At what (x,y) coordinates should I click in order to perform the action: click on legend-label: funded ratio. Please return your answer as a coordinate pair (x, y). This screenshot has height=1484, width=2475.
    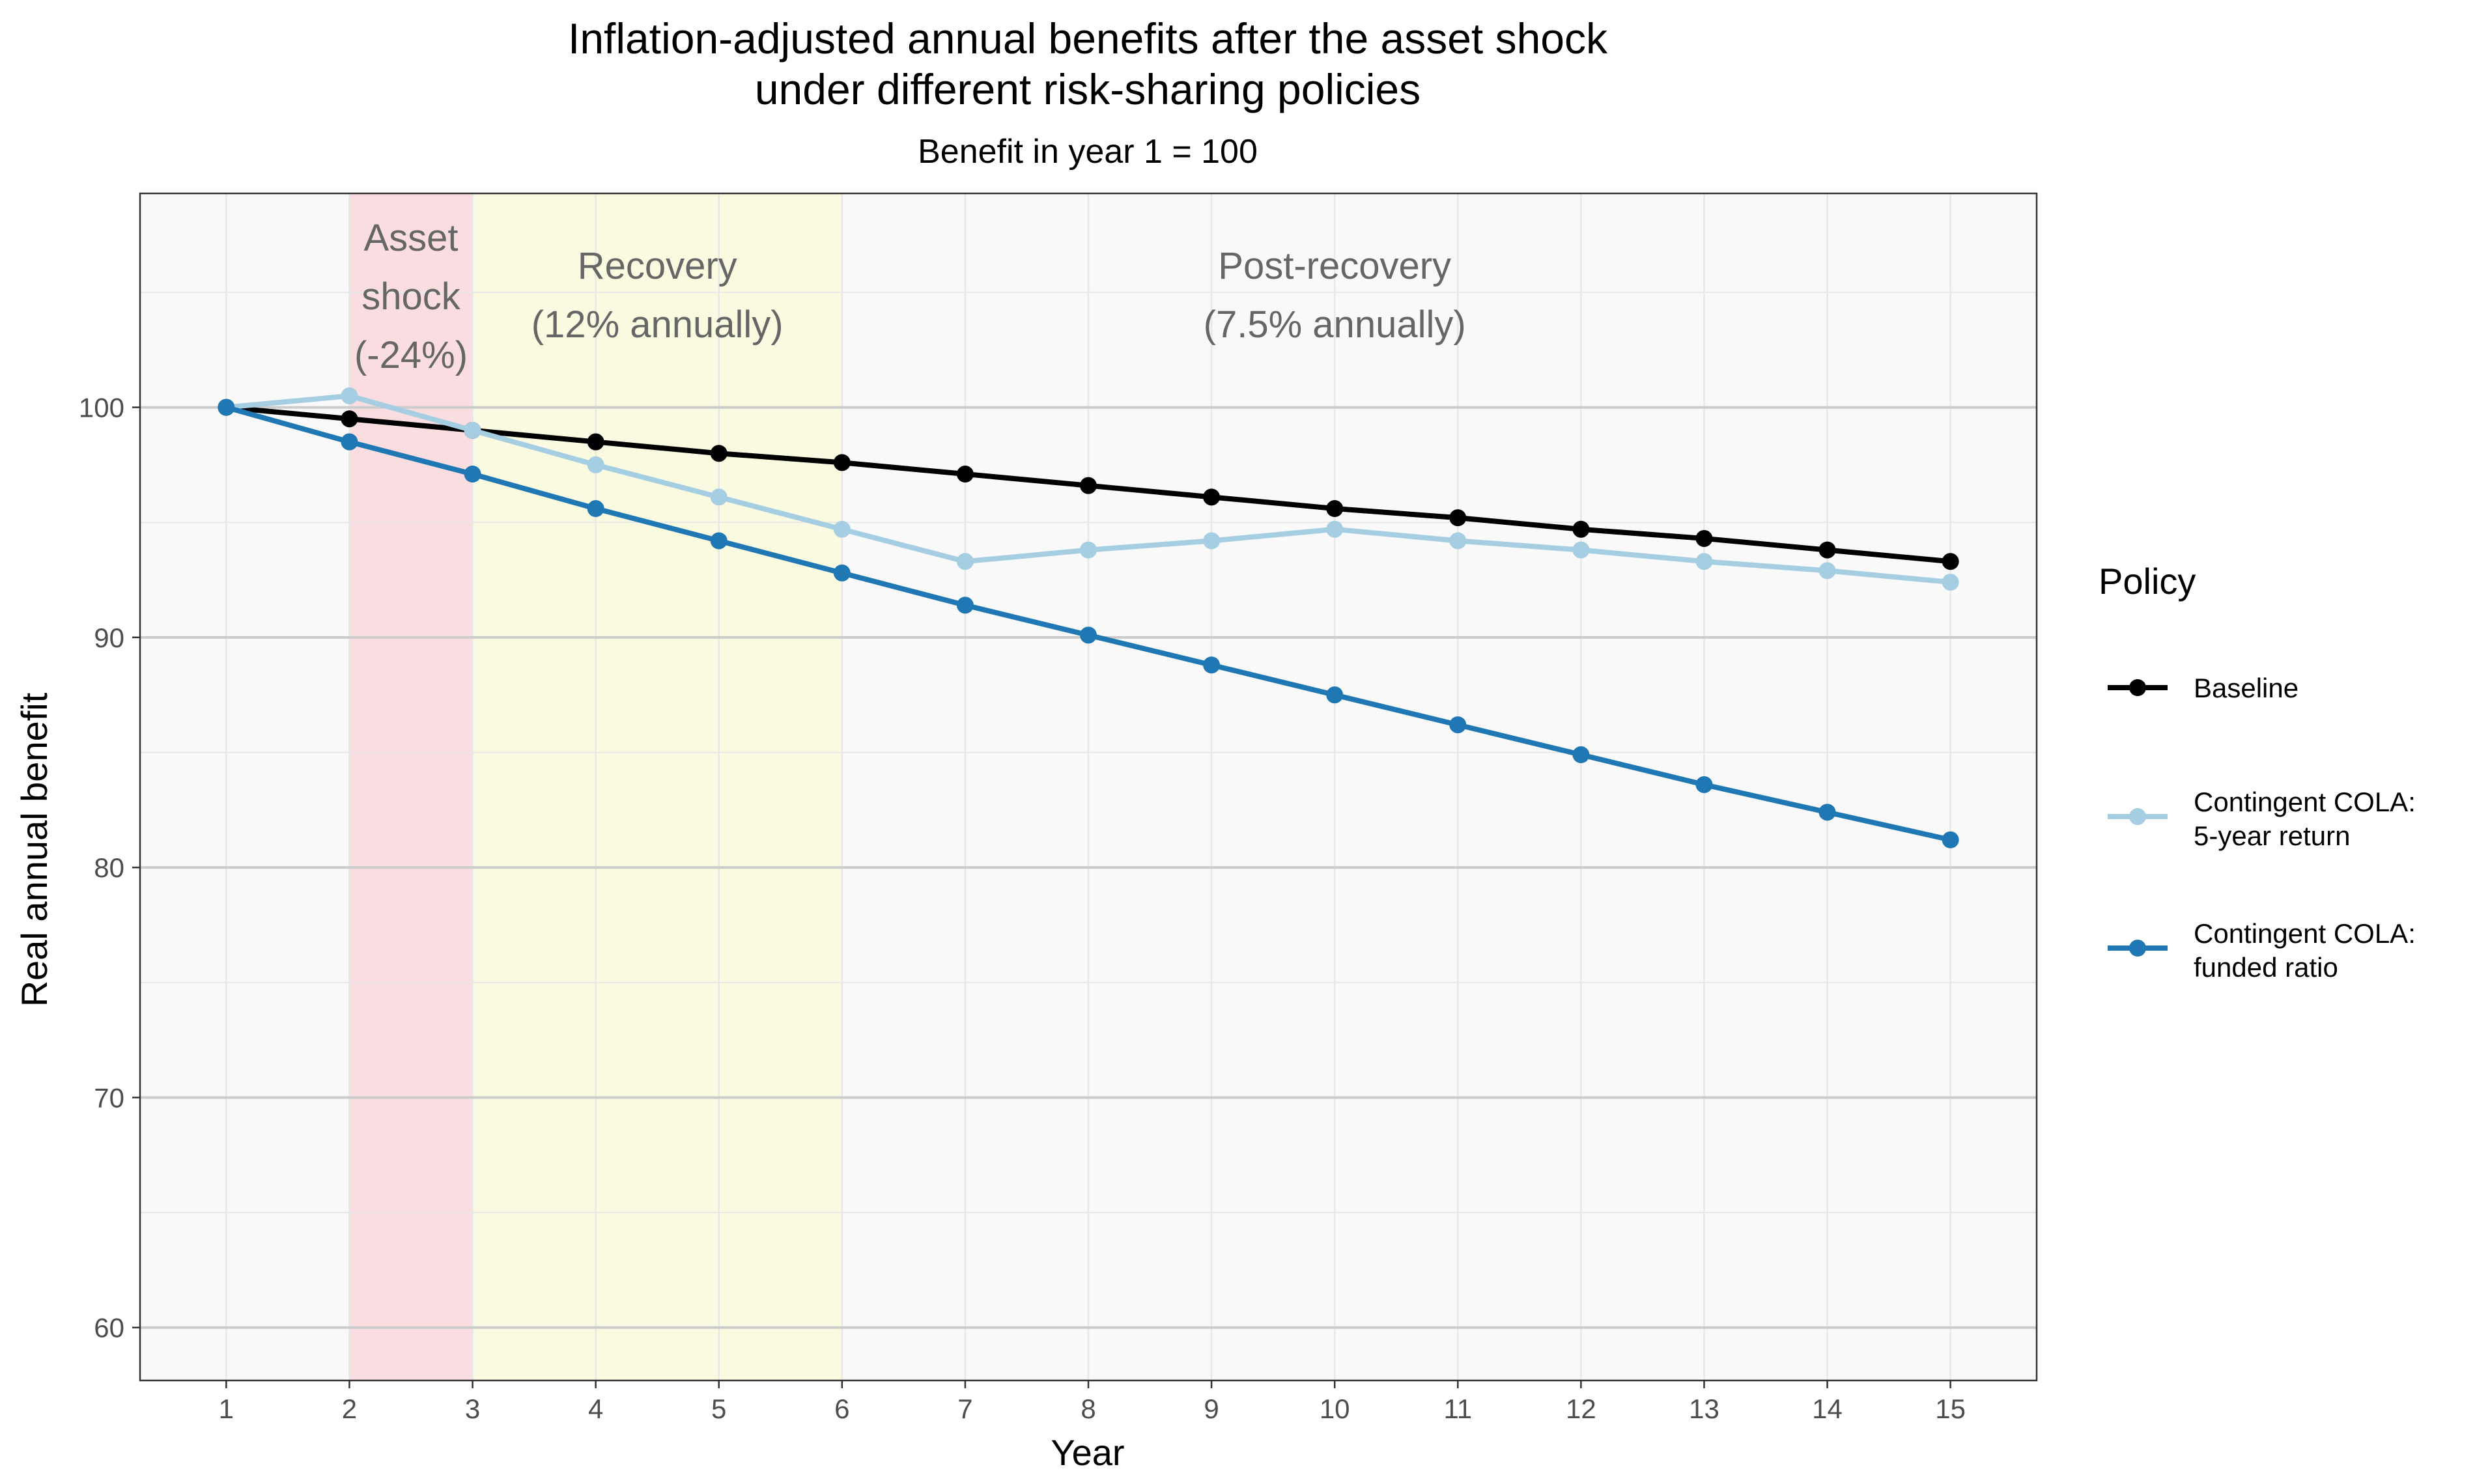
    Looking at the image, I should click on (2266, 968).